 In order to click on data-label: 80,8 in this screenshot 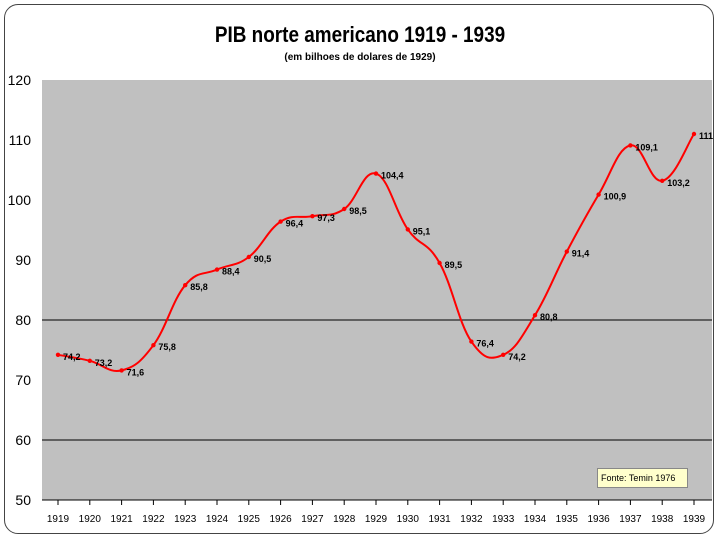, I will do `click(549, 317)`.